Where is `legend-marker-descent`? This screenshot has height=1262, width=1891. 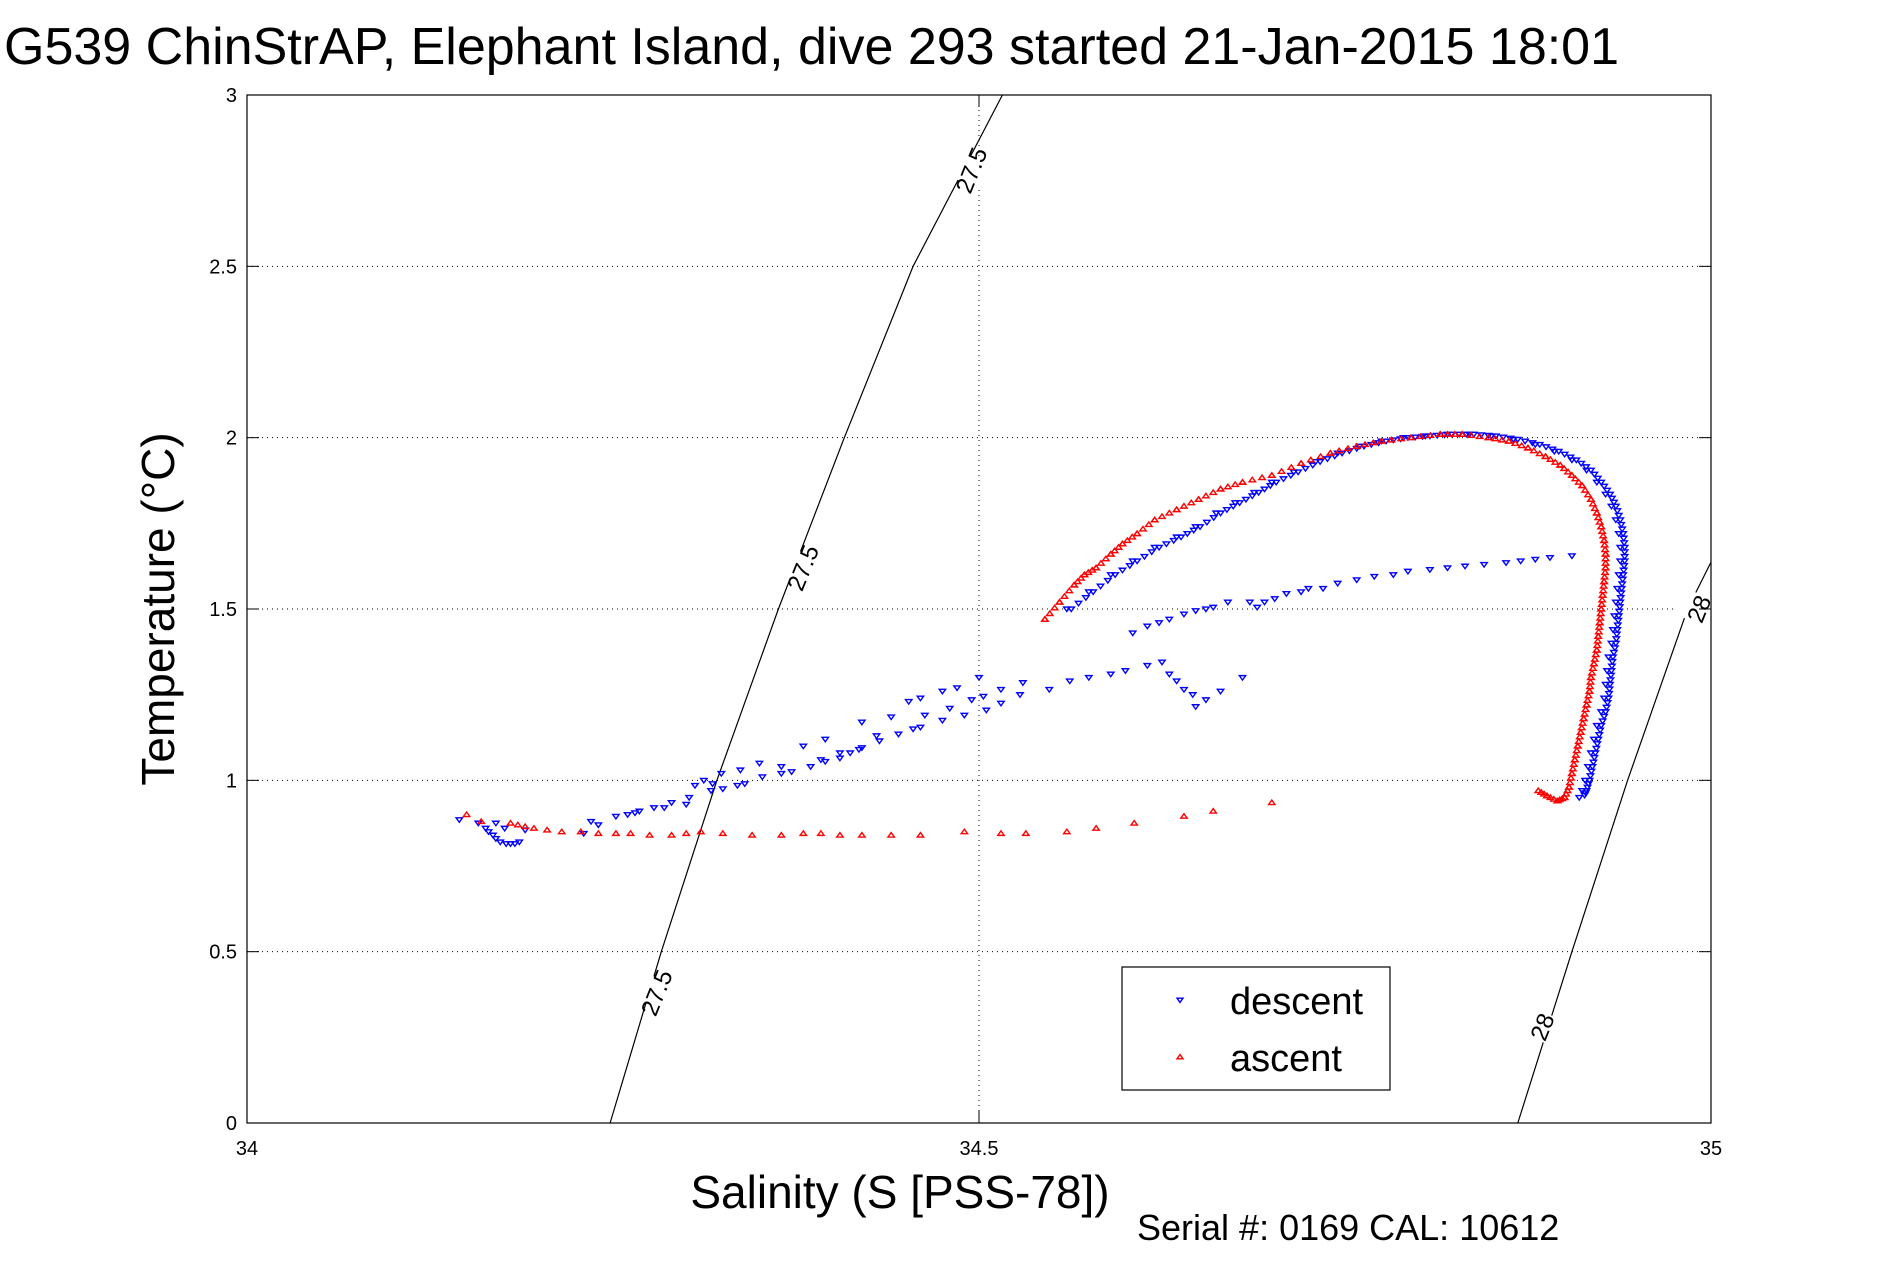 legend-marker-descent is located at coordinates (1180, 1000).